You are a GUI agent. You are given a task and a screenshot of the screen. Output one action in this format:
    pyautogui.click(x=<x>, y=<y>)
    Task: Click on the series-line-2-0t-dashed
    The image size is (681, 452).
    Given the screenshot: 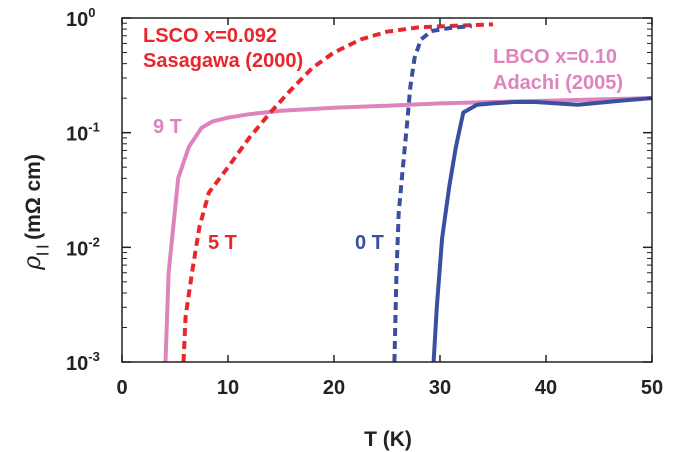 What is the action you would take?
    pyautogui.click(x=432, y=193)
    